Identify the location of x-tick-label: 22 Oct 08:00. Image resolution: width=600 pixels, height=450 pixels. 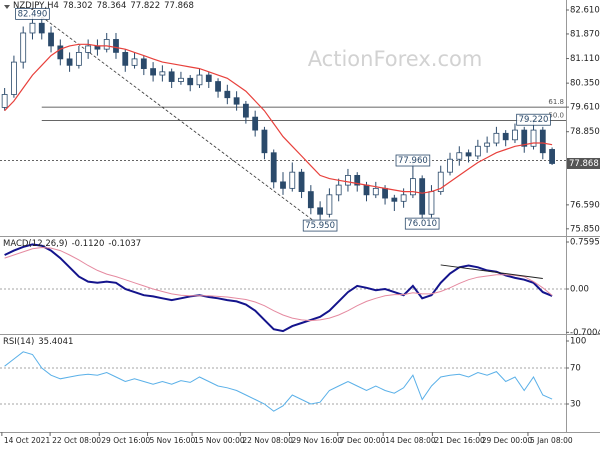
(76, 440).